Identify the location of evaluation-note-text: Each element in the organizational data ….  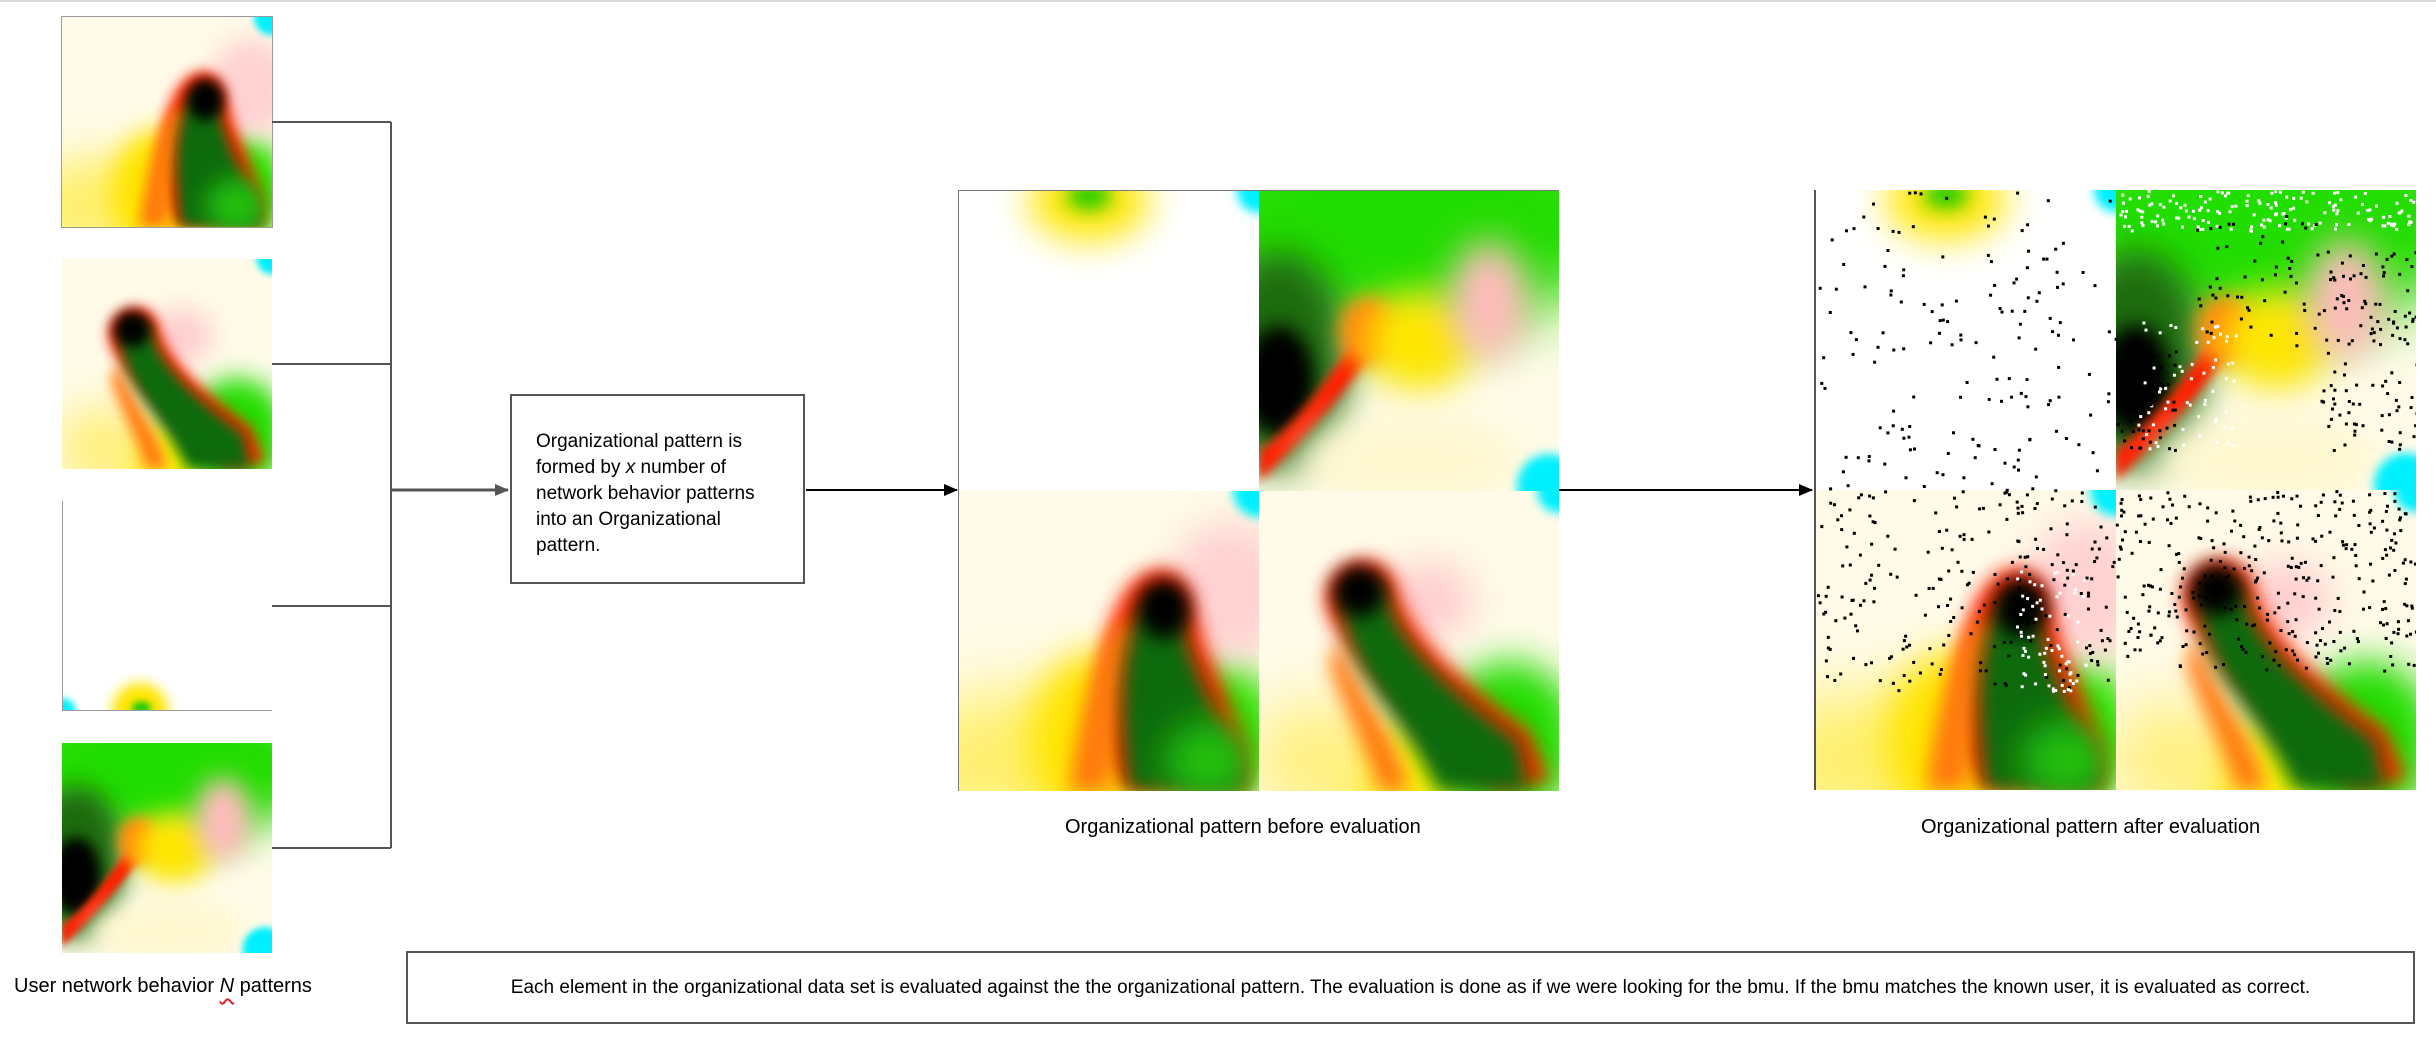
(1410, 987).